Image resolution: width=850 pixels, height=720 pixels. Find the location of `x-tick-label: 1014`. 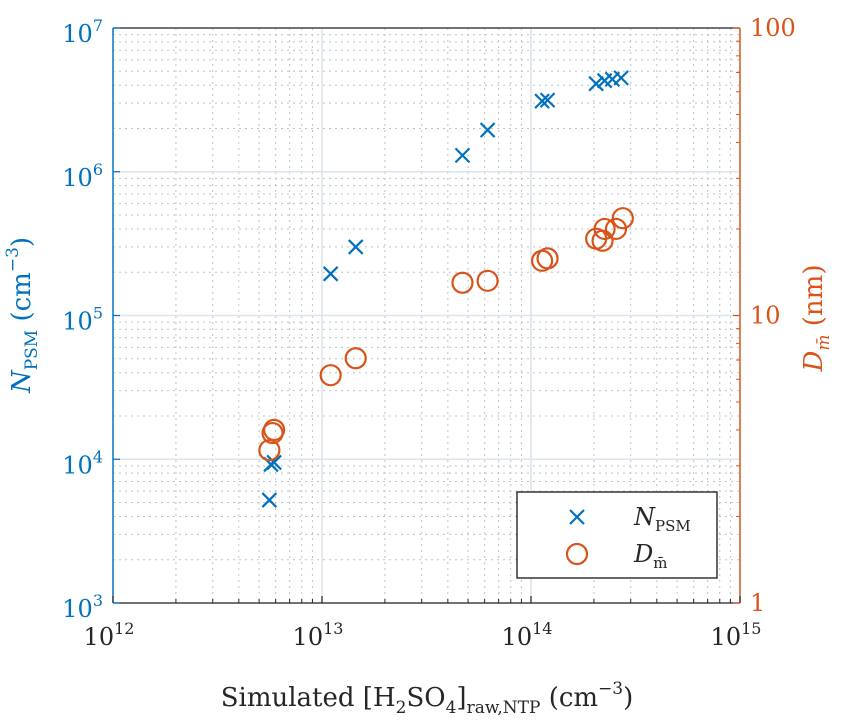

x-tick-label: 1014 is located at coordinates (527, 635).